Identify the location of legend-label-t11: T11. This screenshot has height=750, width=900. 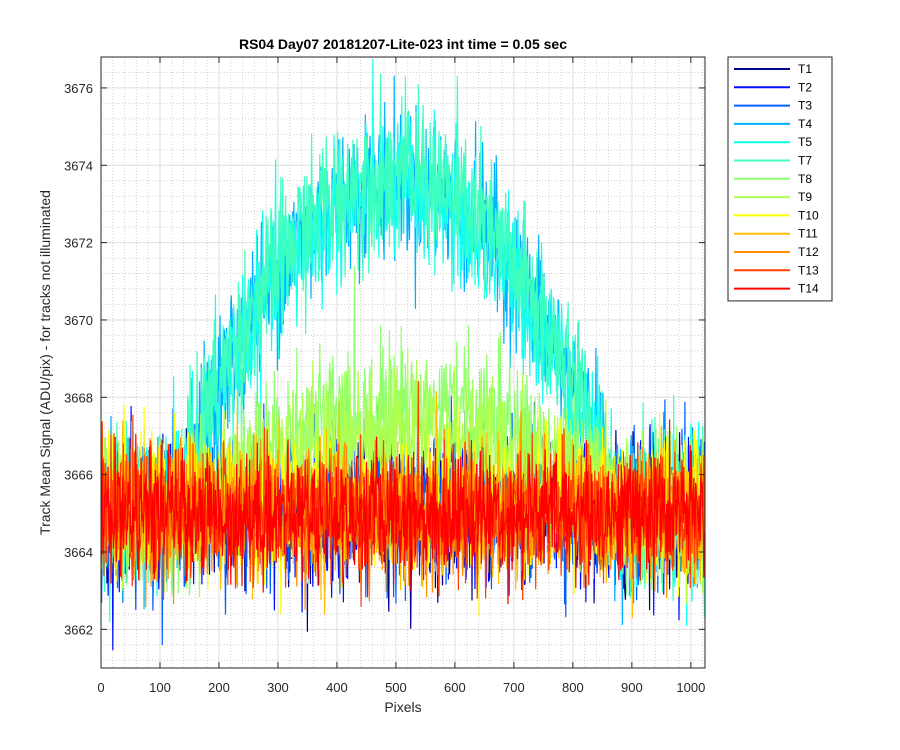
(808, 234).